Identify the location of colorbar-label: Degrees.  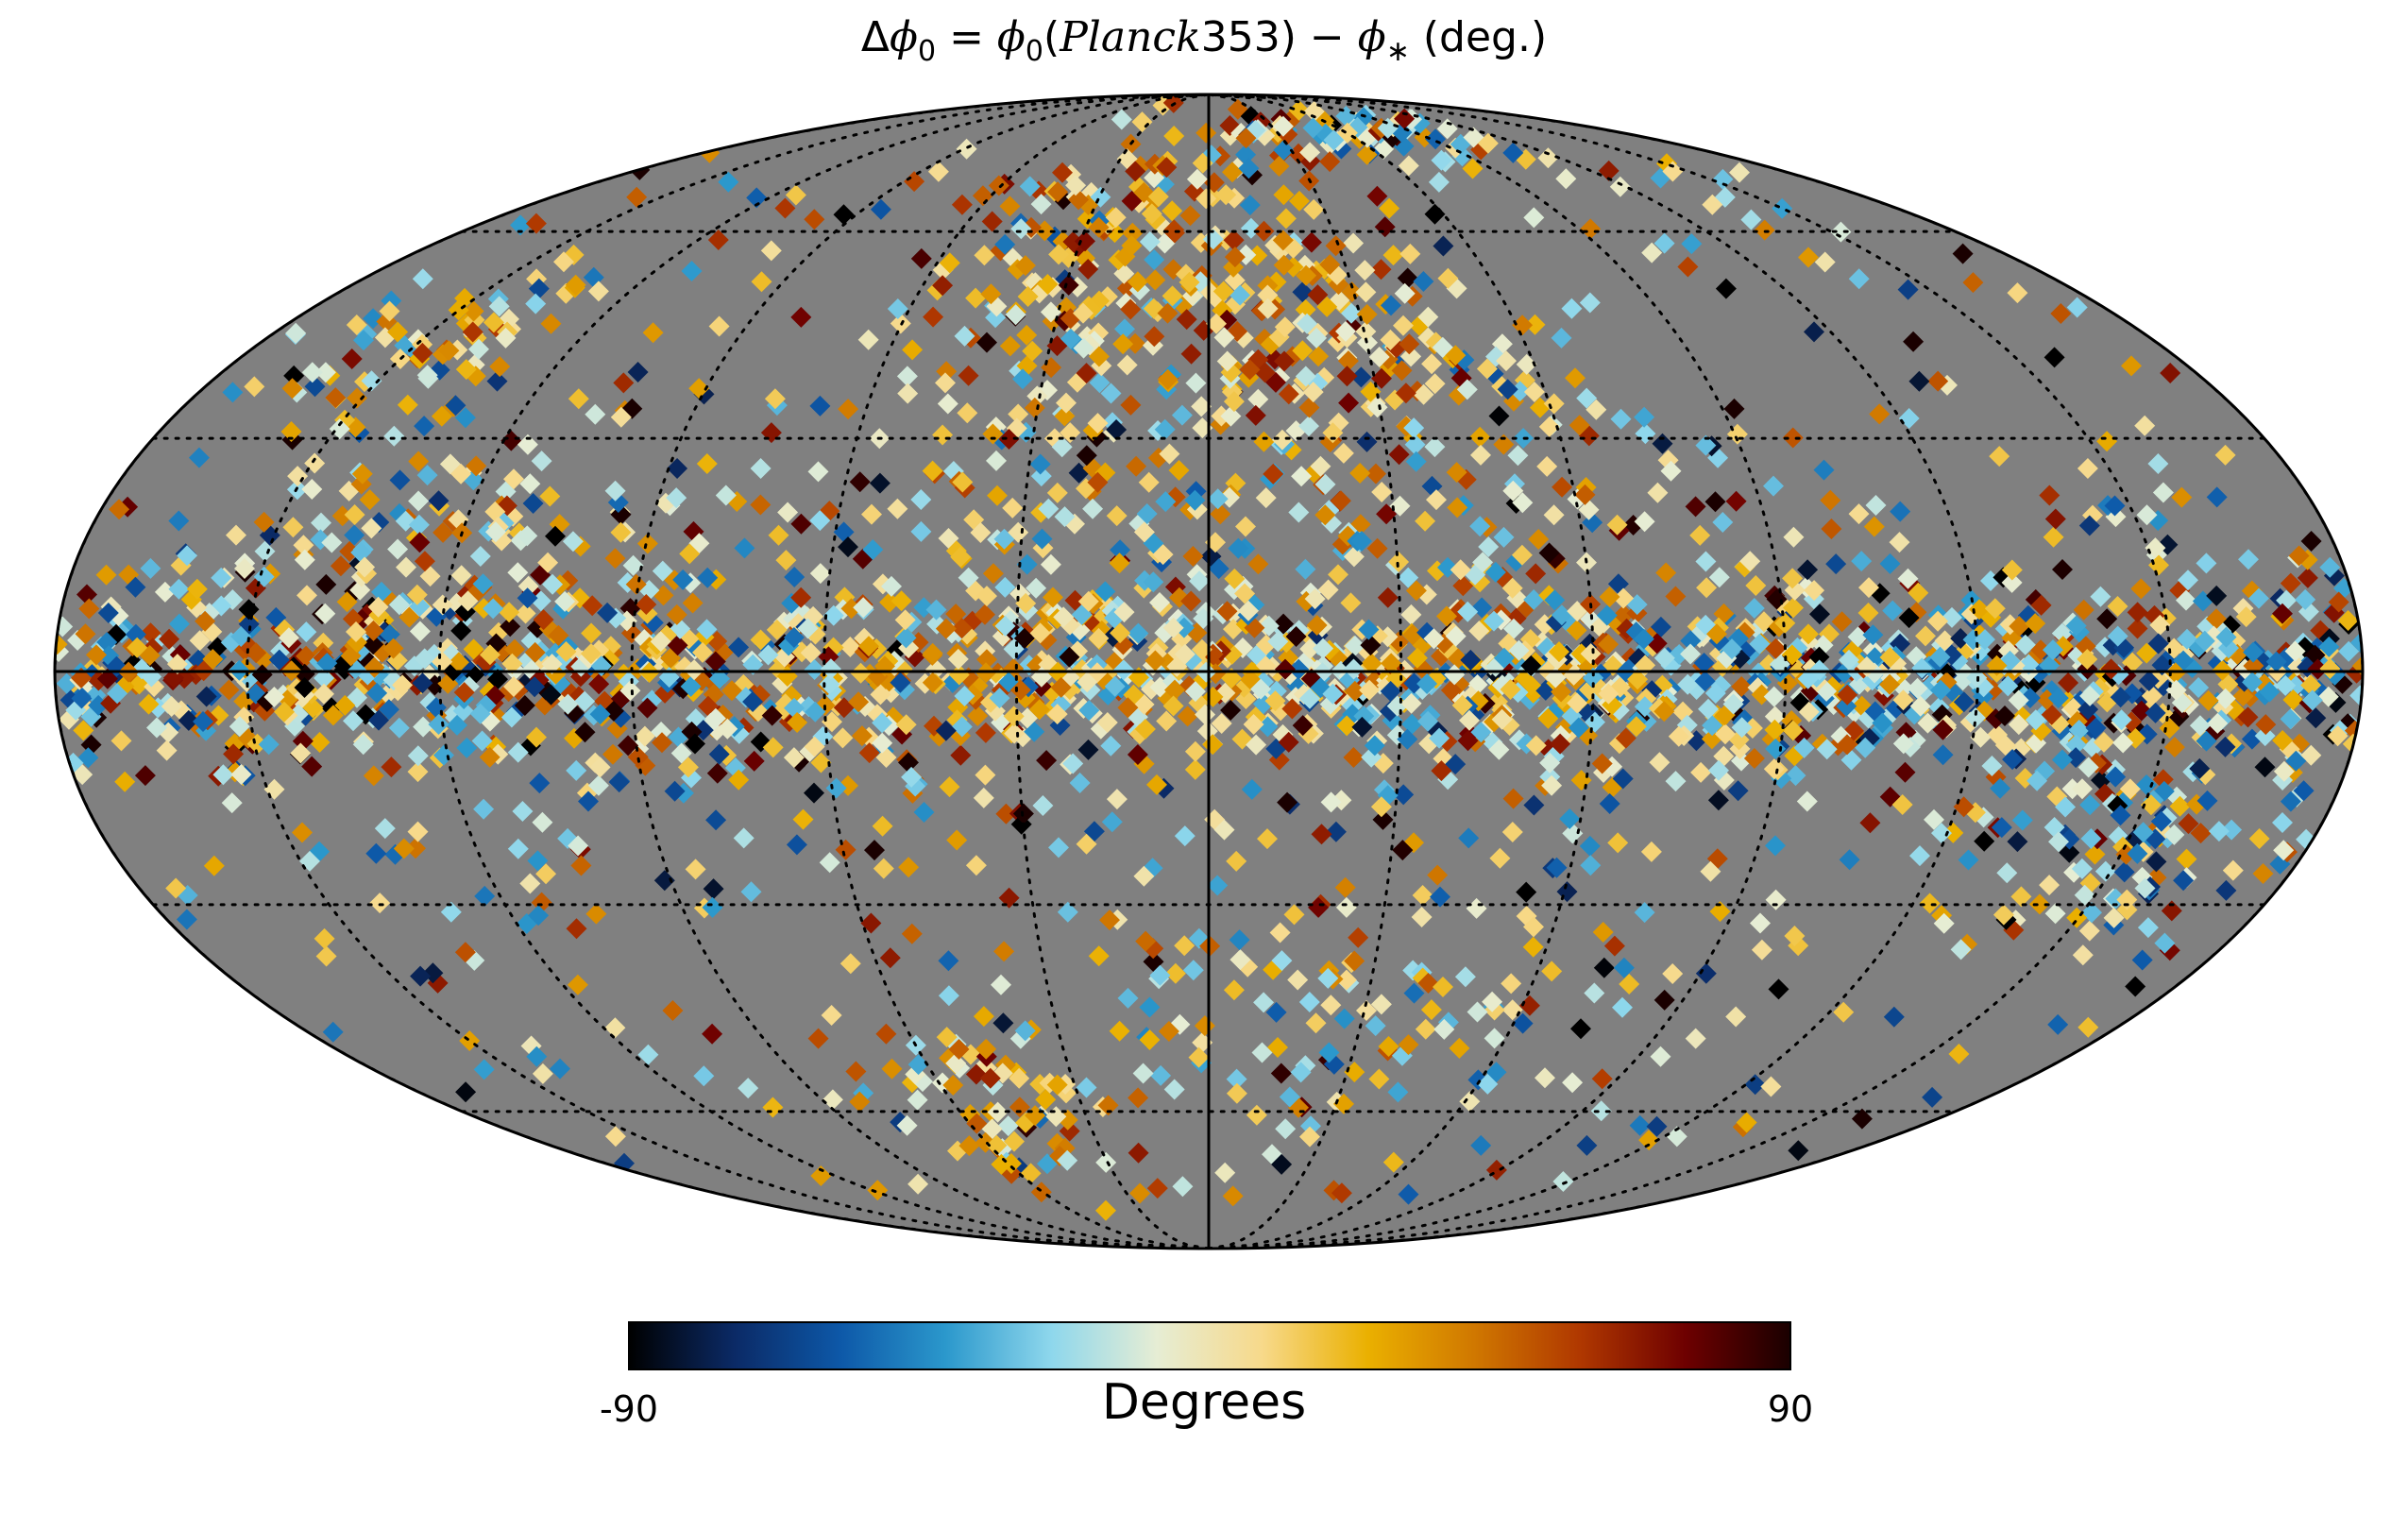
(1204, 1402).